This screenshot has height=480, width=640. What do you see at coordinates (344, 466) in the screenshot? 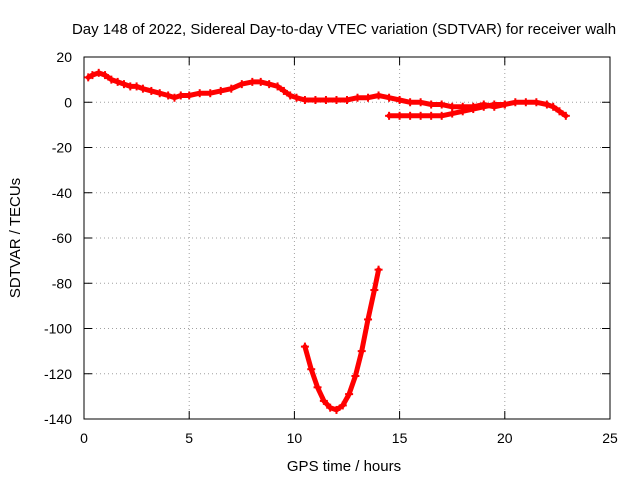
I see `x-axis-label: GPS time / hours` at bounding box center [344, 466].